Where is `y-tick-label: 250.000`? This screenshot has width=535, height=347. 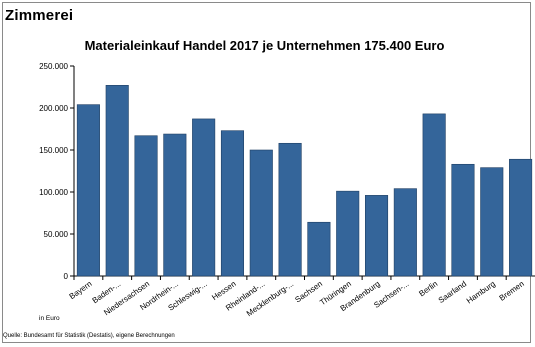 y-tick-label: 250.000 is located at coordinates (53, 66).